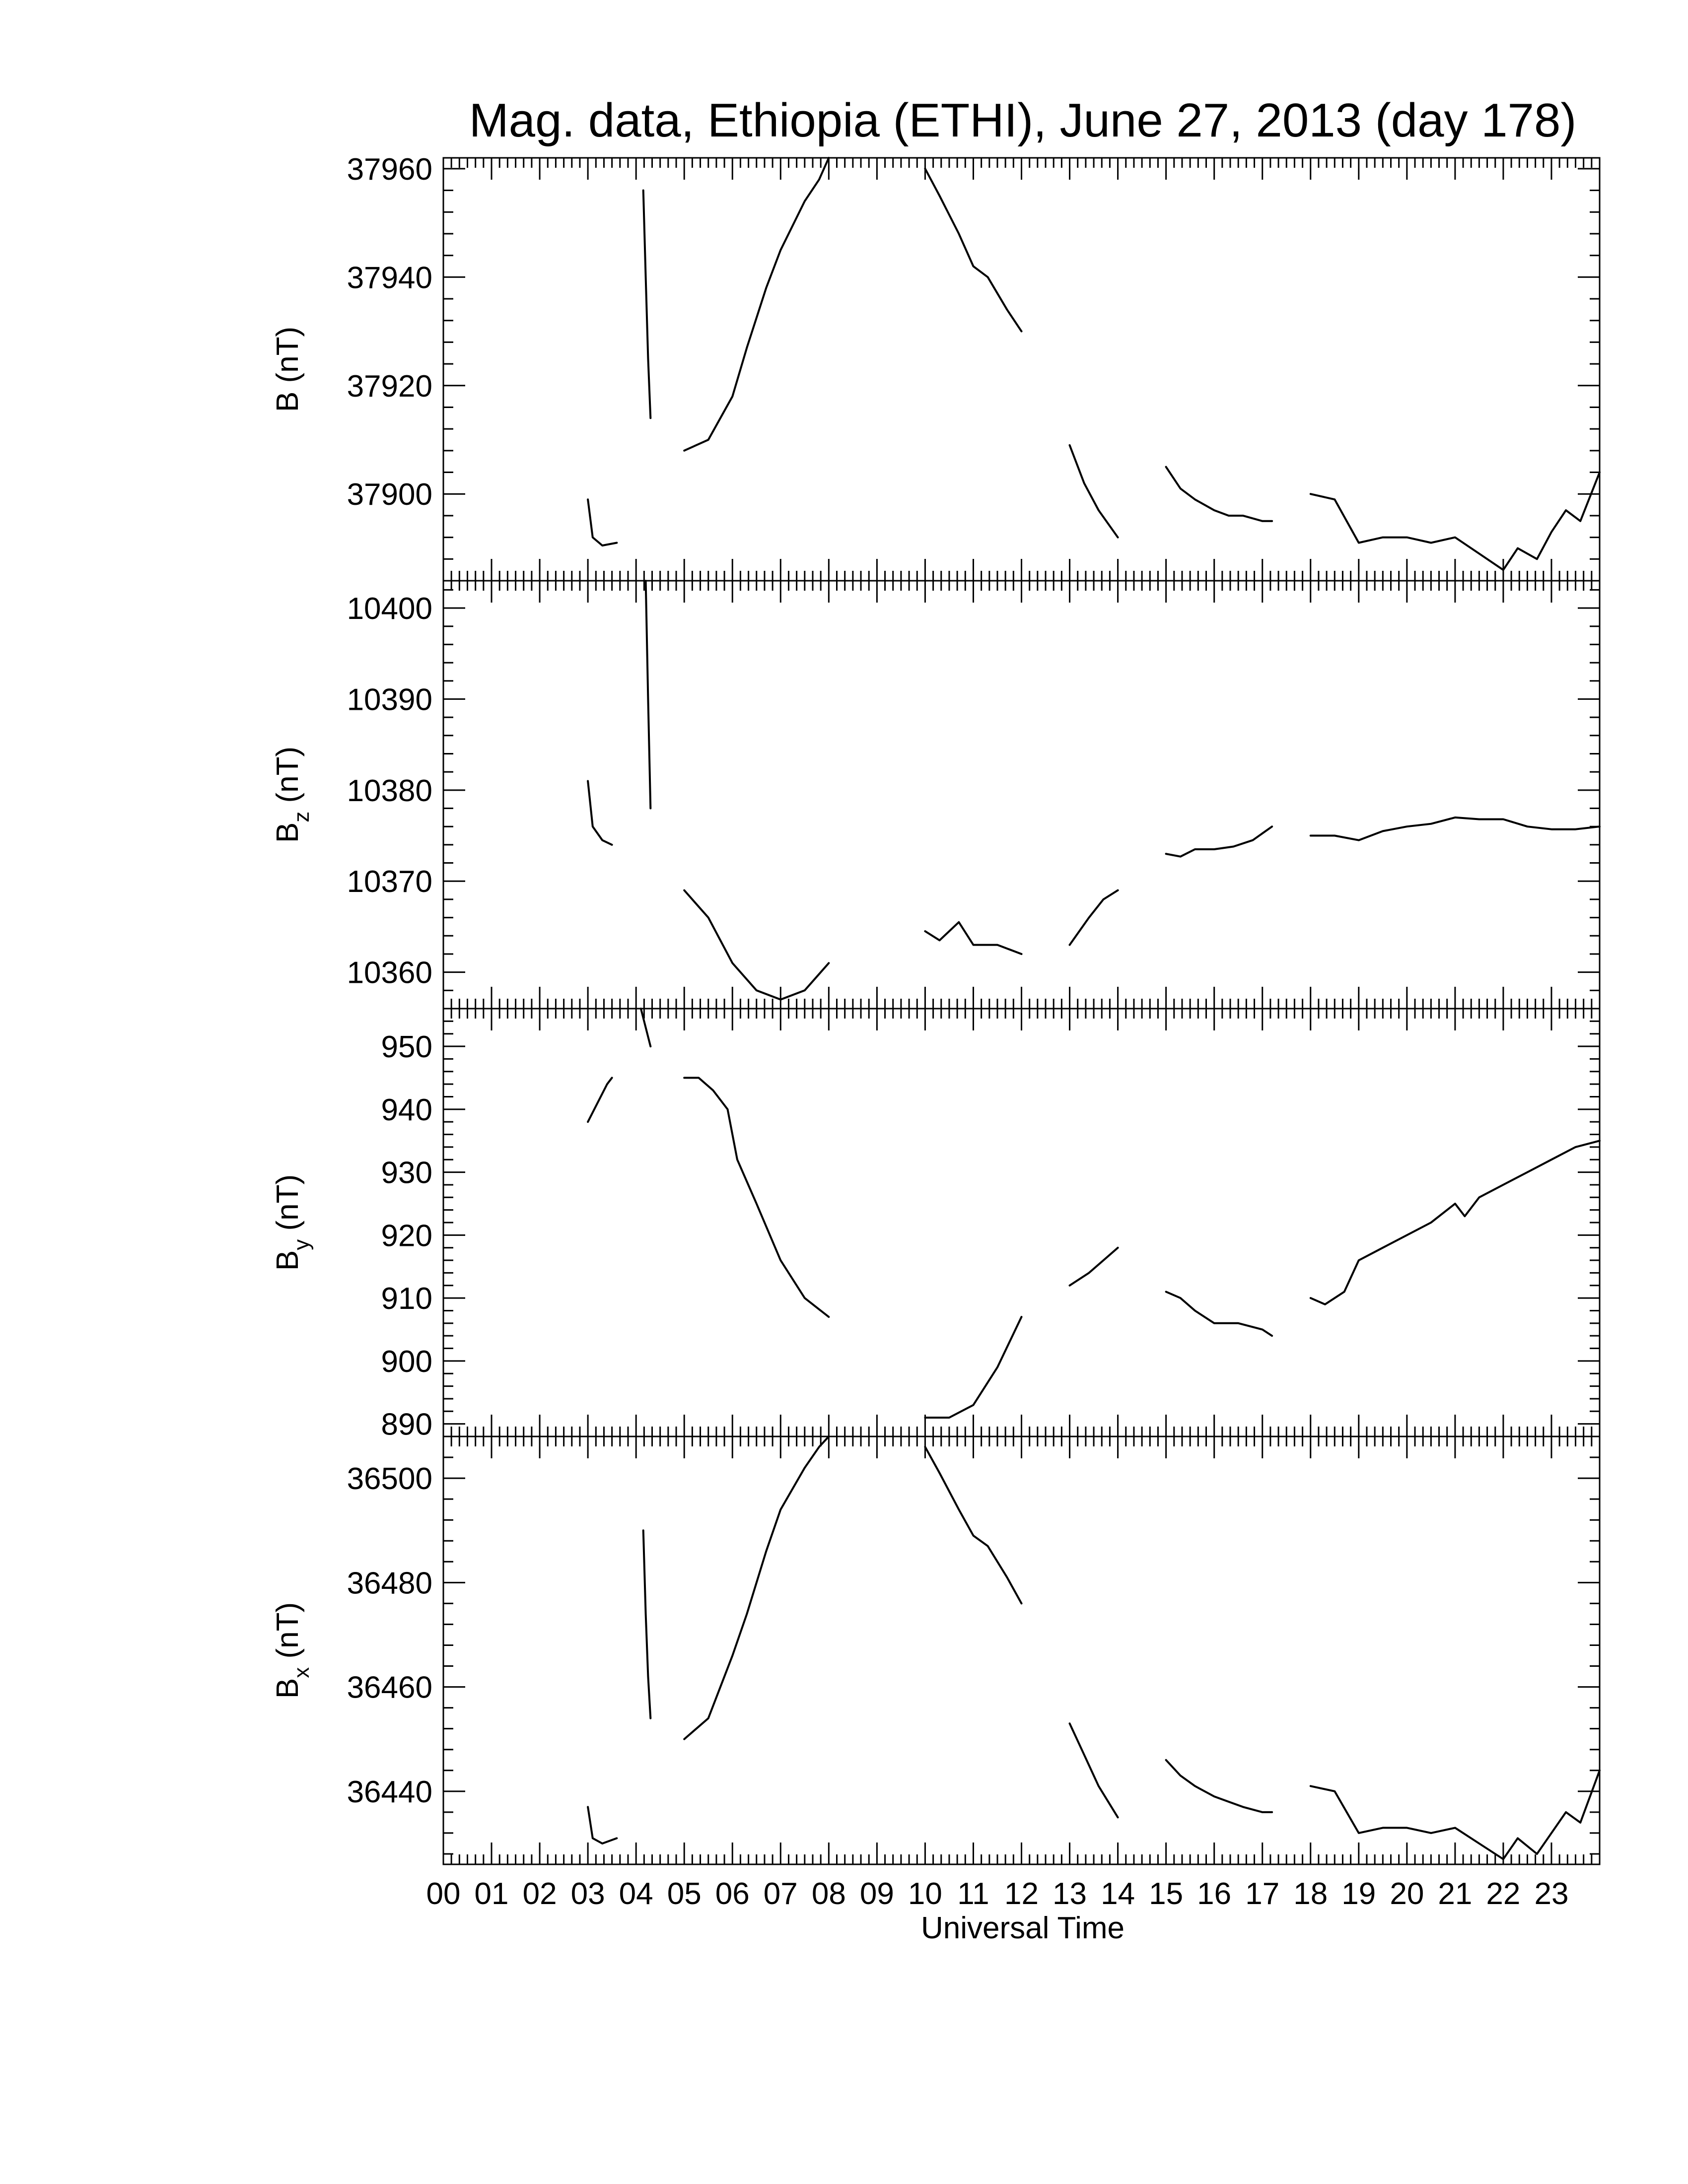 This screenshot has height=2184, width=1688. Describe the element at coordinates (877, 1894) in the screenshot. I see `x-tick-label: 09` at that location.